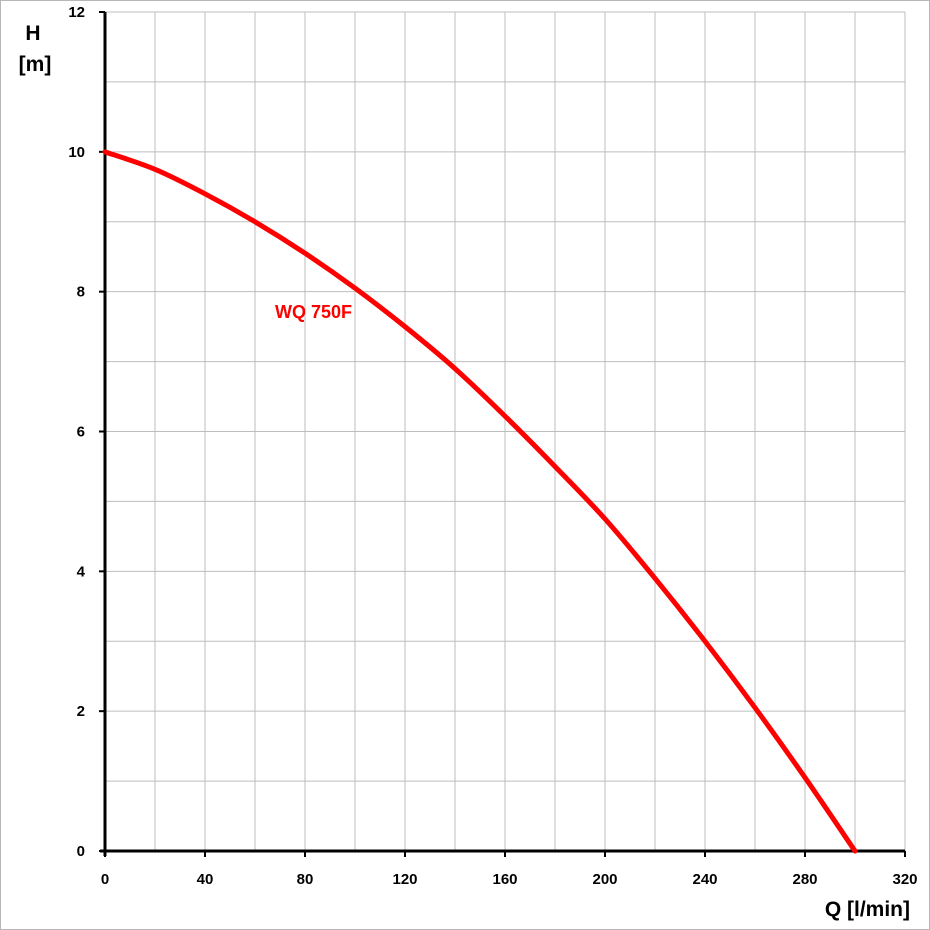 Image resolution: width=930 pixels, height=930 pixels. Describe the element at coordinates (81, 571) in the screenshot. I see `y-tick-label: 4` at that location.